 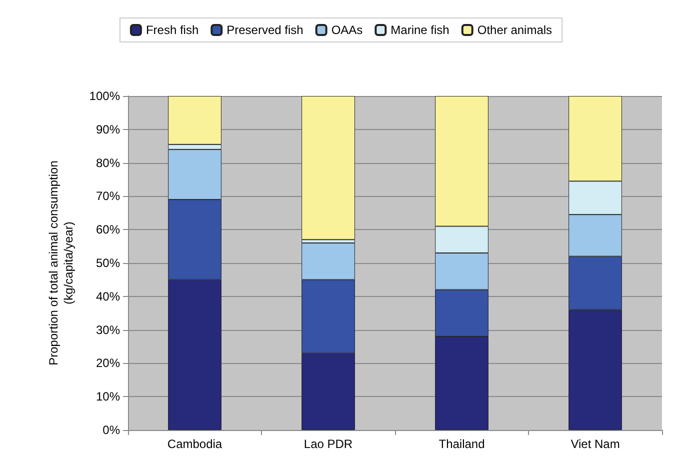 I want to click on y-tick-label: 50%, so click(x=108, y=263).